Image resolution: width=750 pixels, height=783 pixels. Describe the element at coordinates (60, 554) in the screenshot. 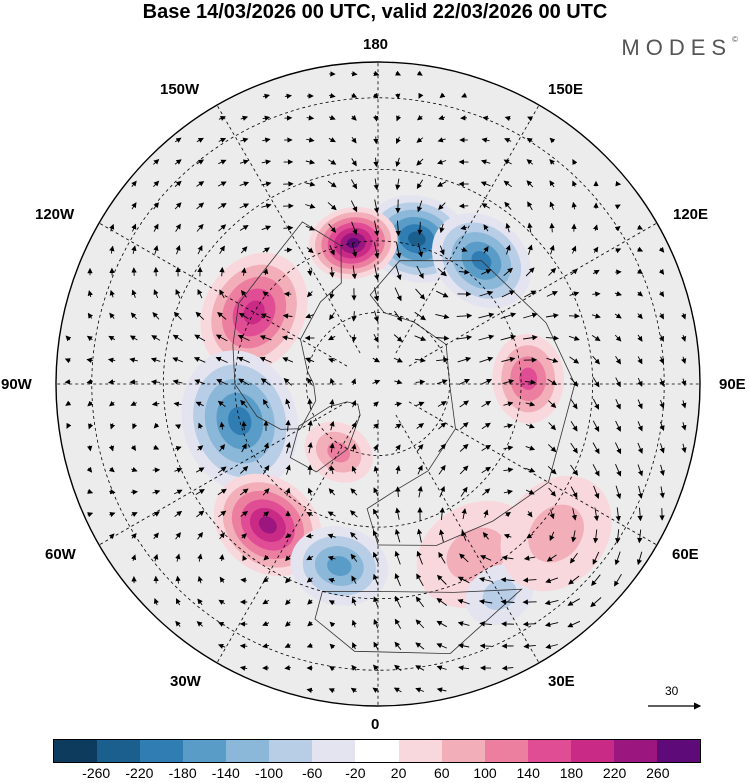

I see `lon-label-60w: 60W` at that location.